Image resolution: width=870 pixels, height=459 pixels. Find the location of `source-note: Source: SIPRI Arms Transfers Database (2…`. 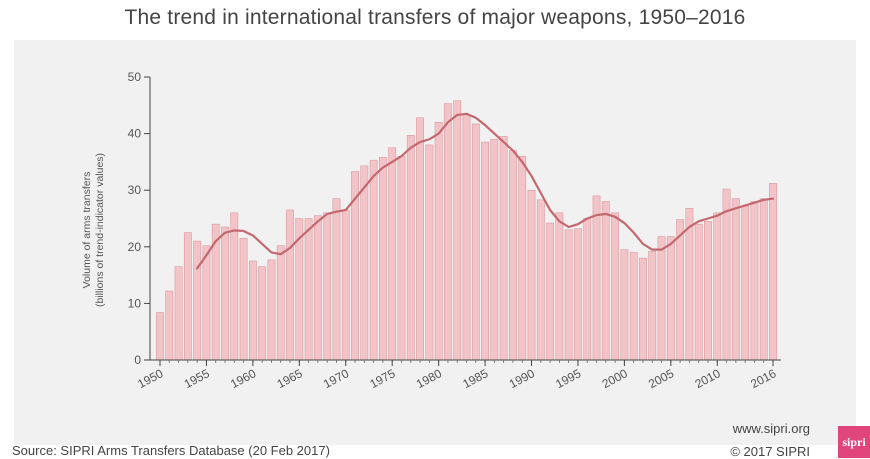

source-note: Source: SIPRI Arms Transfers Database (2… is located at coordinates (171, 450).